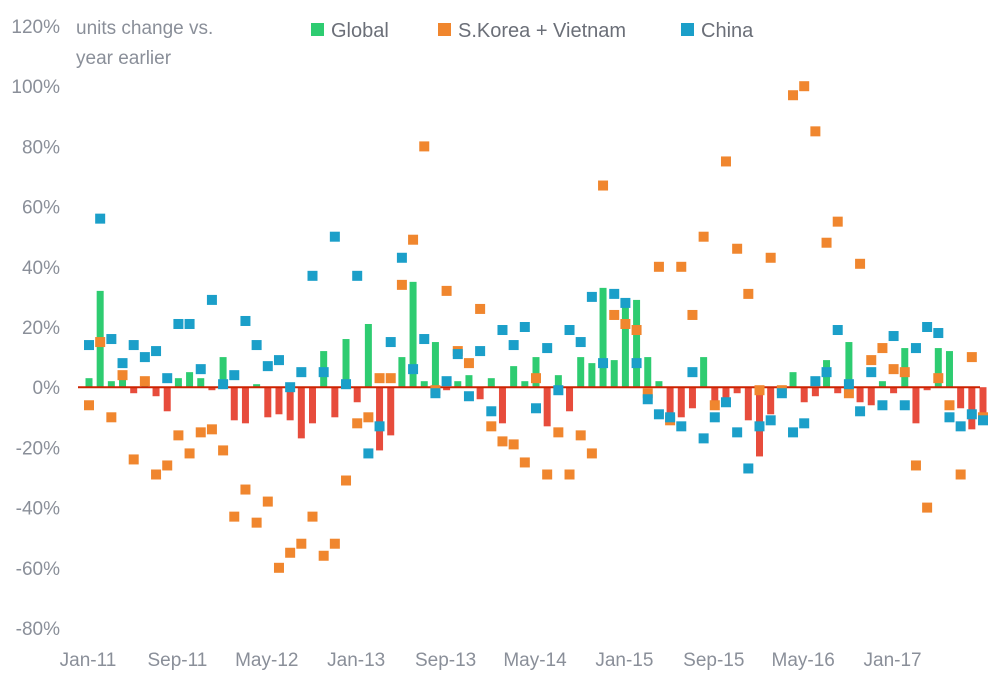 The image size is (1000, 674). I want to click on y-tick-label: 20%, so click(41, 328).